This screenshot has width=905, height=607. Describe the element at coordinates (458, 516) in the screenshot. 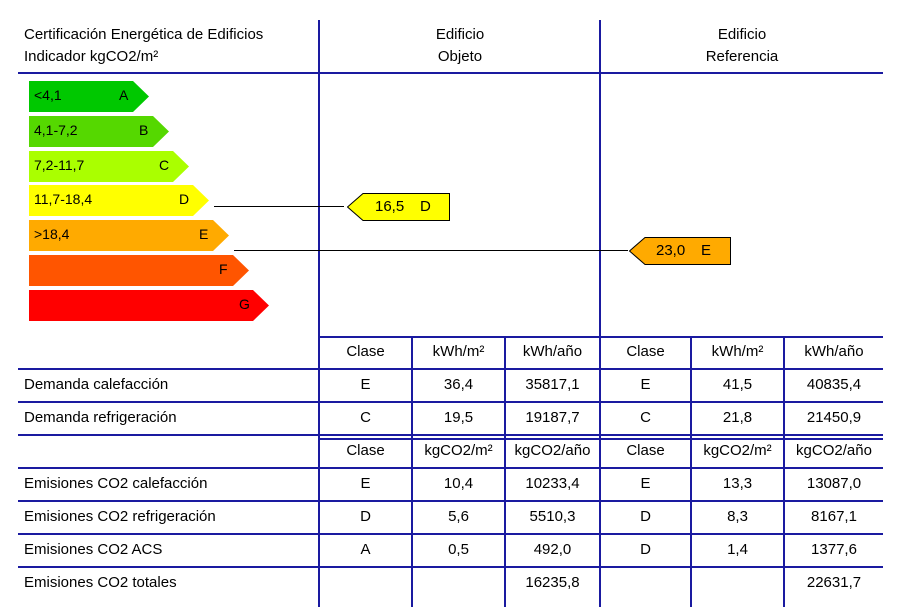

I see `table-cell: 5,6` at that location.